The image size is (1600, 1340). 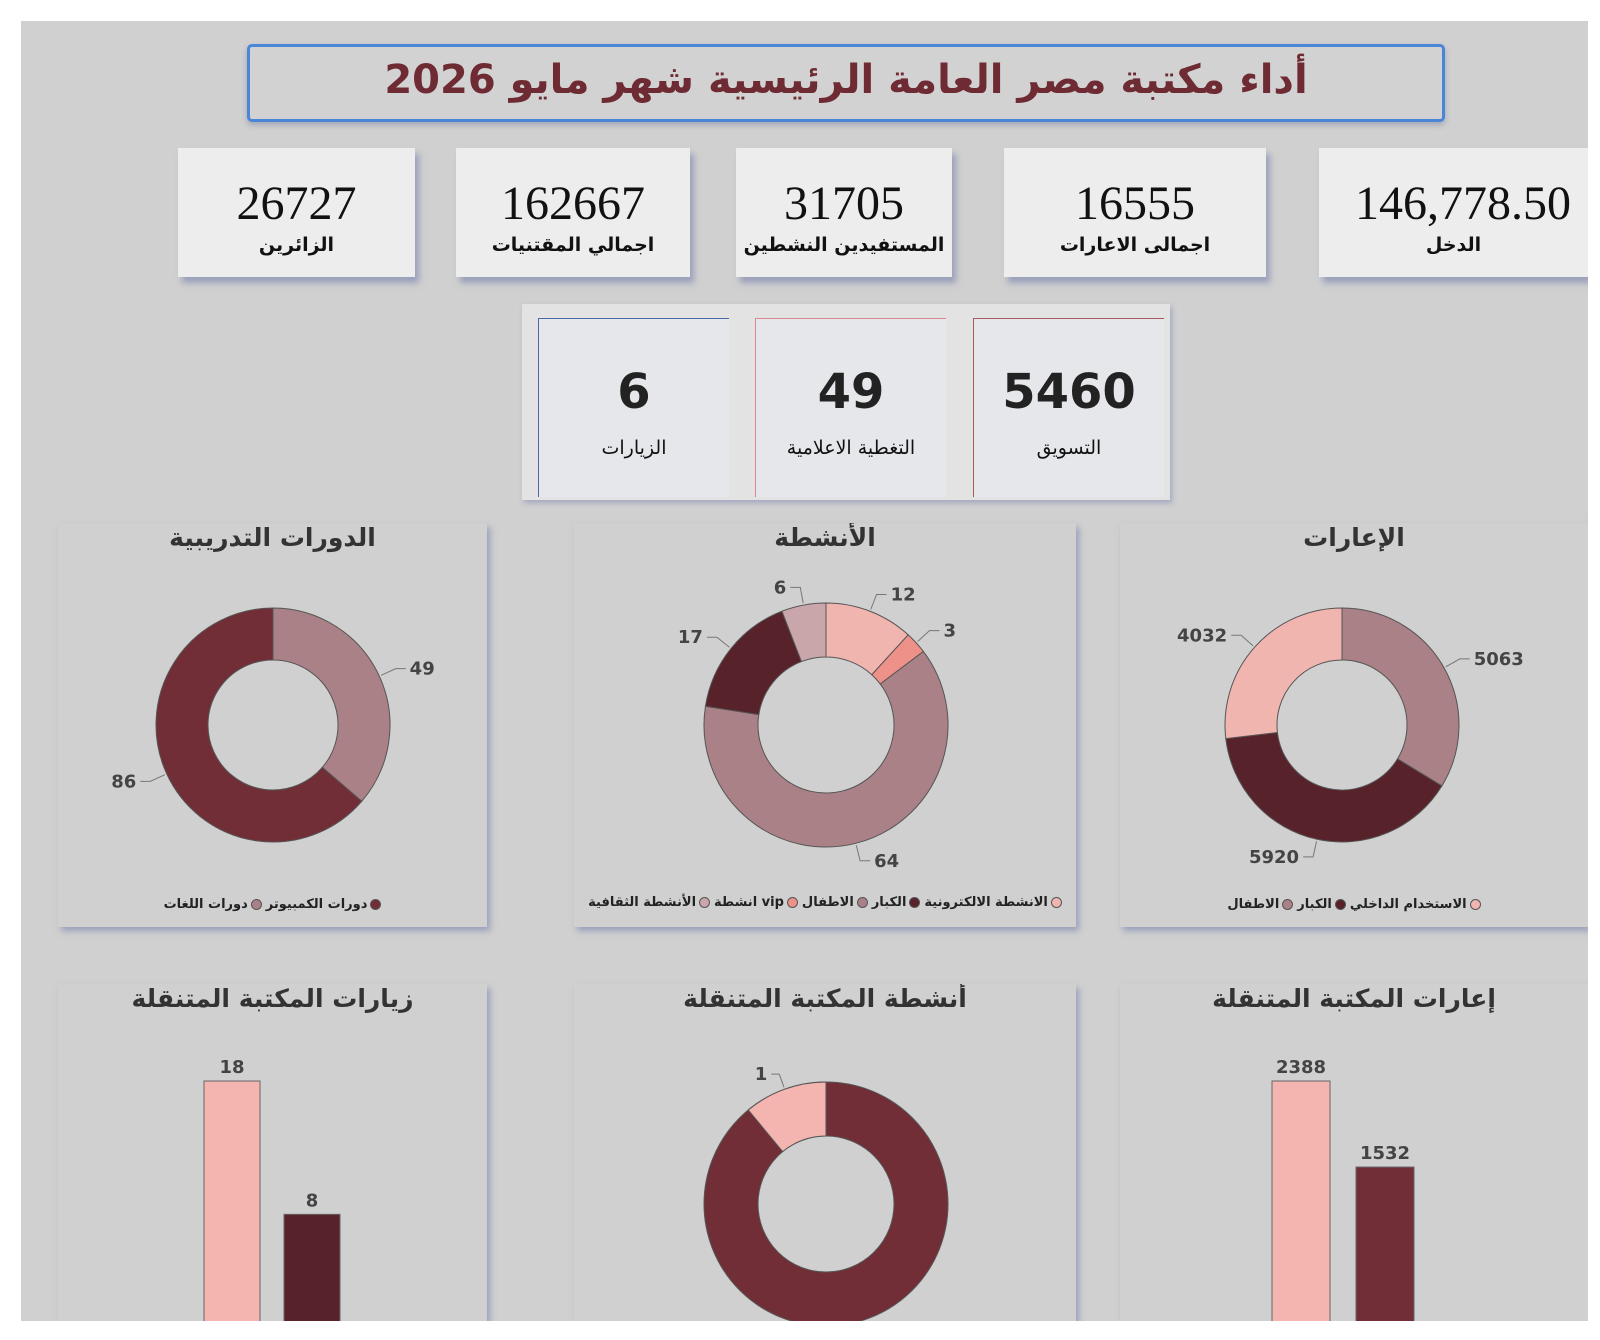 I want to click on data-label: 86, so click(x=123, y=781).